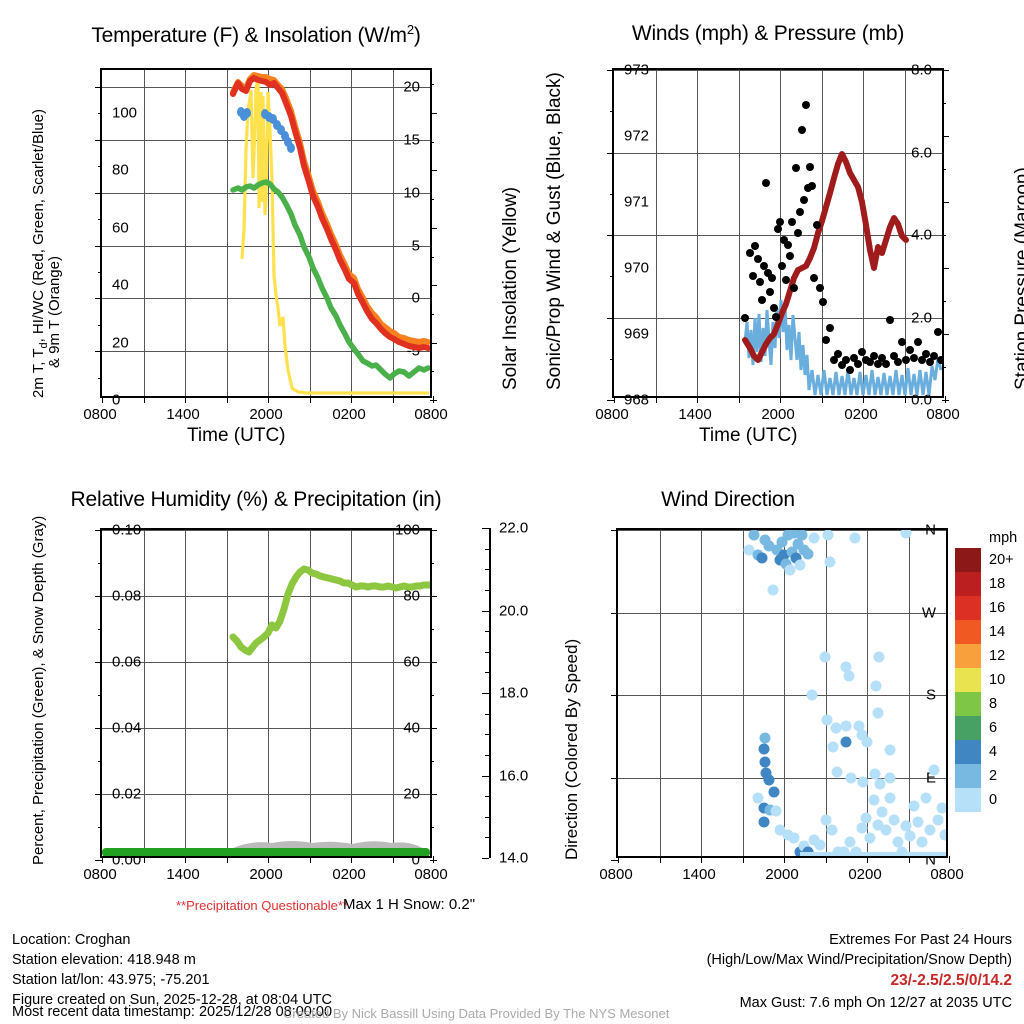  Describe the element at coordinates (875, 1003) in the screenshot. I see `footer-max-gust: Max Gust: 7.6 mph On 12/27 at 2035 UTC` at that location.